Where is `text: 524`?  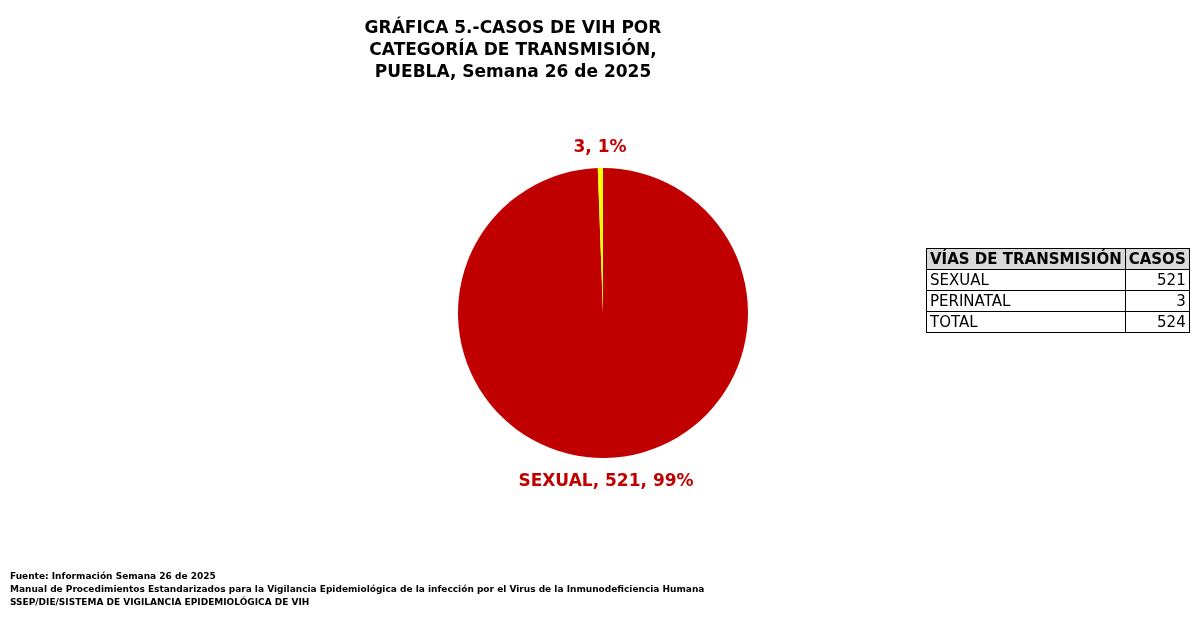
text: 524 is located at coordinates (1157, 322).